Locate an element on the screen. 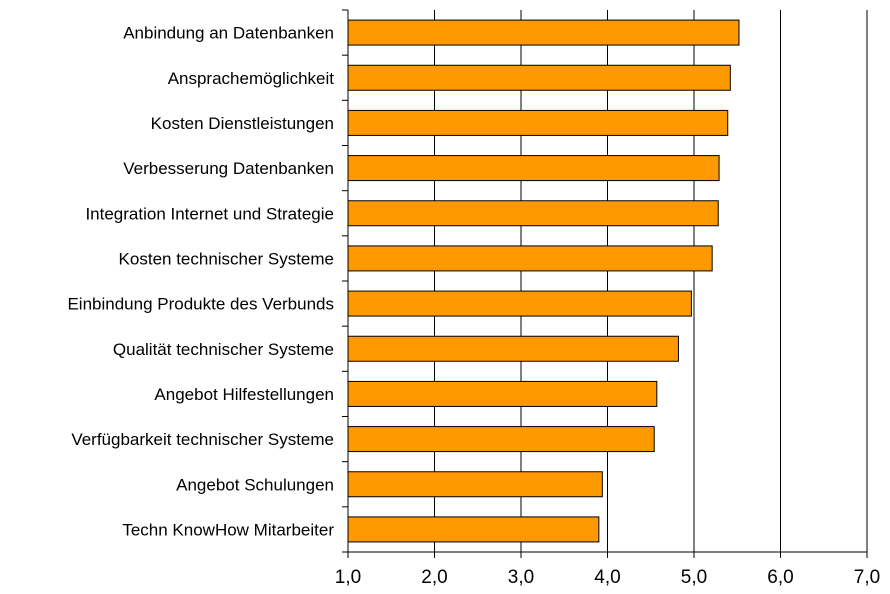  category-label: Kosten technischer Systeme is located at coordinates (226, 258).